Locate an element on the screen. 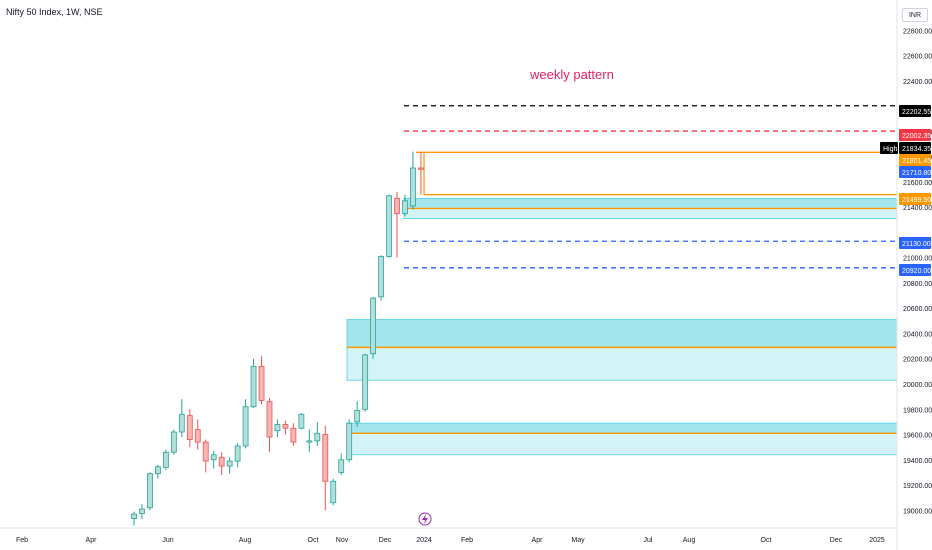 The image size is (932, 550). price-label-orange: 21801.45 is located at coordinates (915, 160).